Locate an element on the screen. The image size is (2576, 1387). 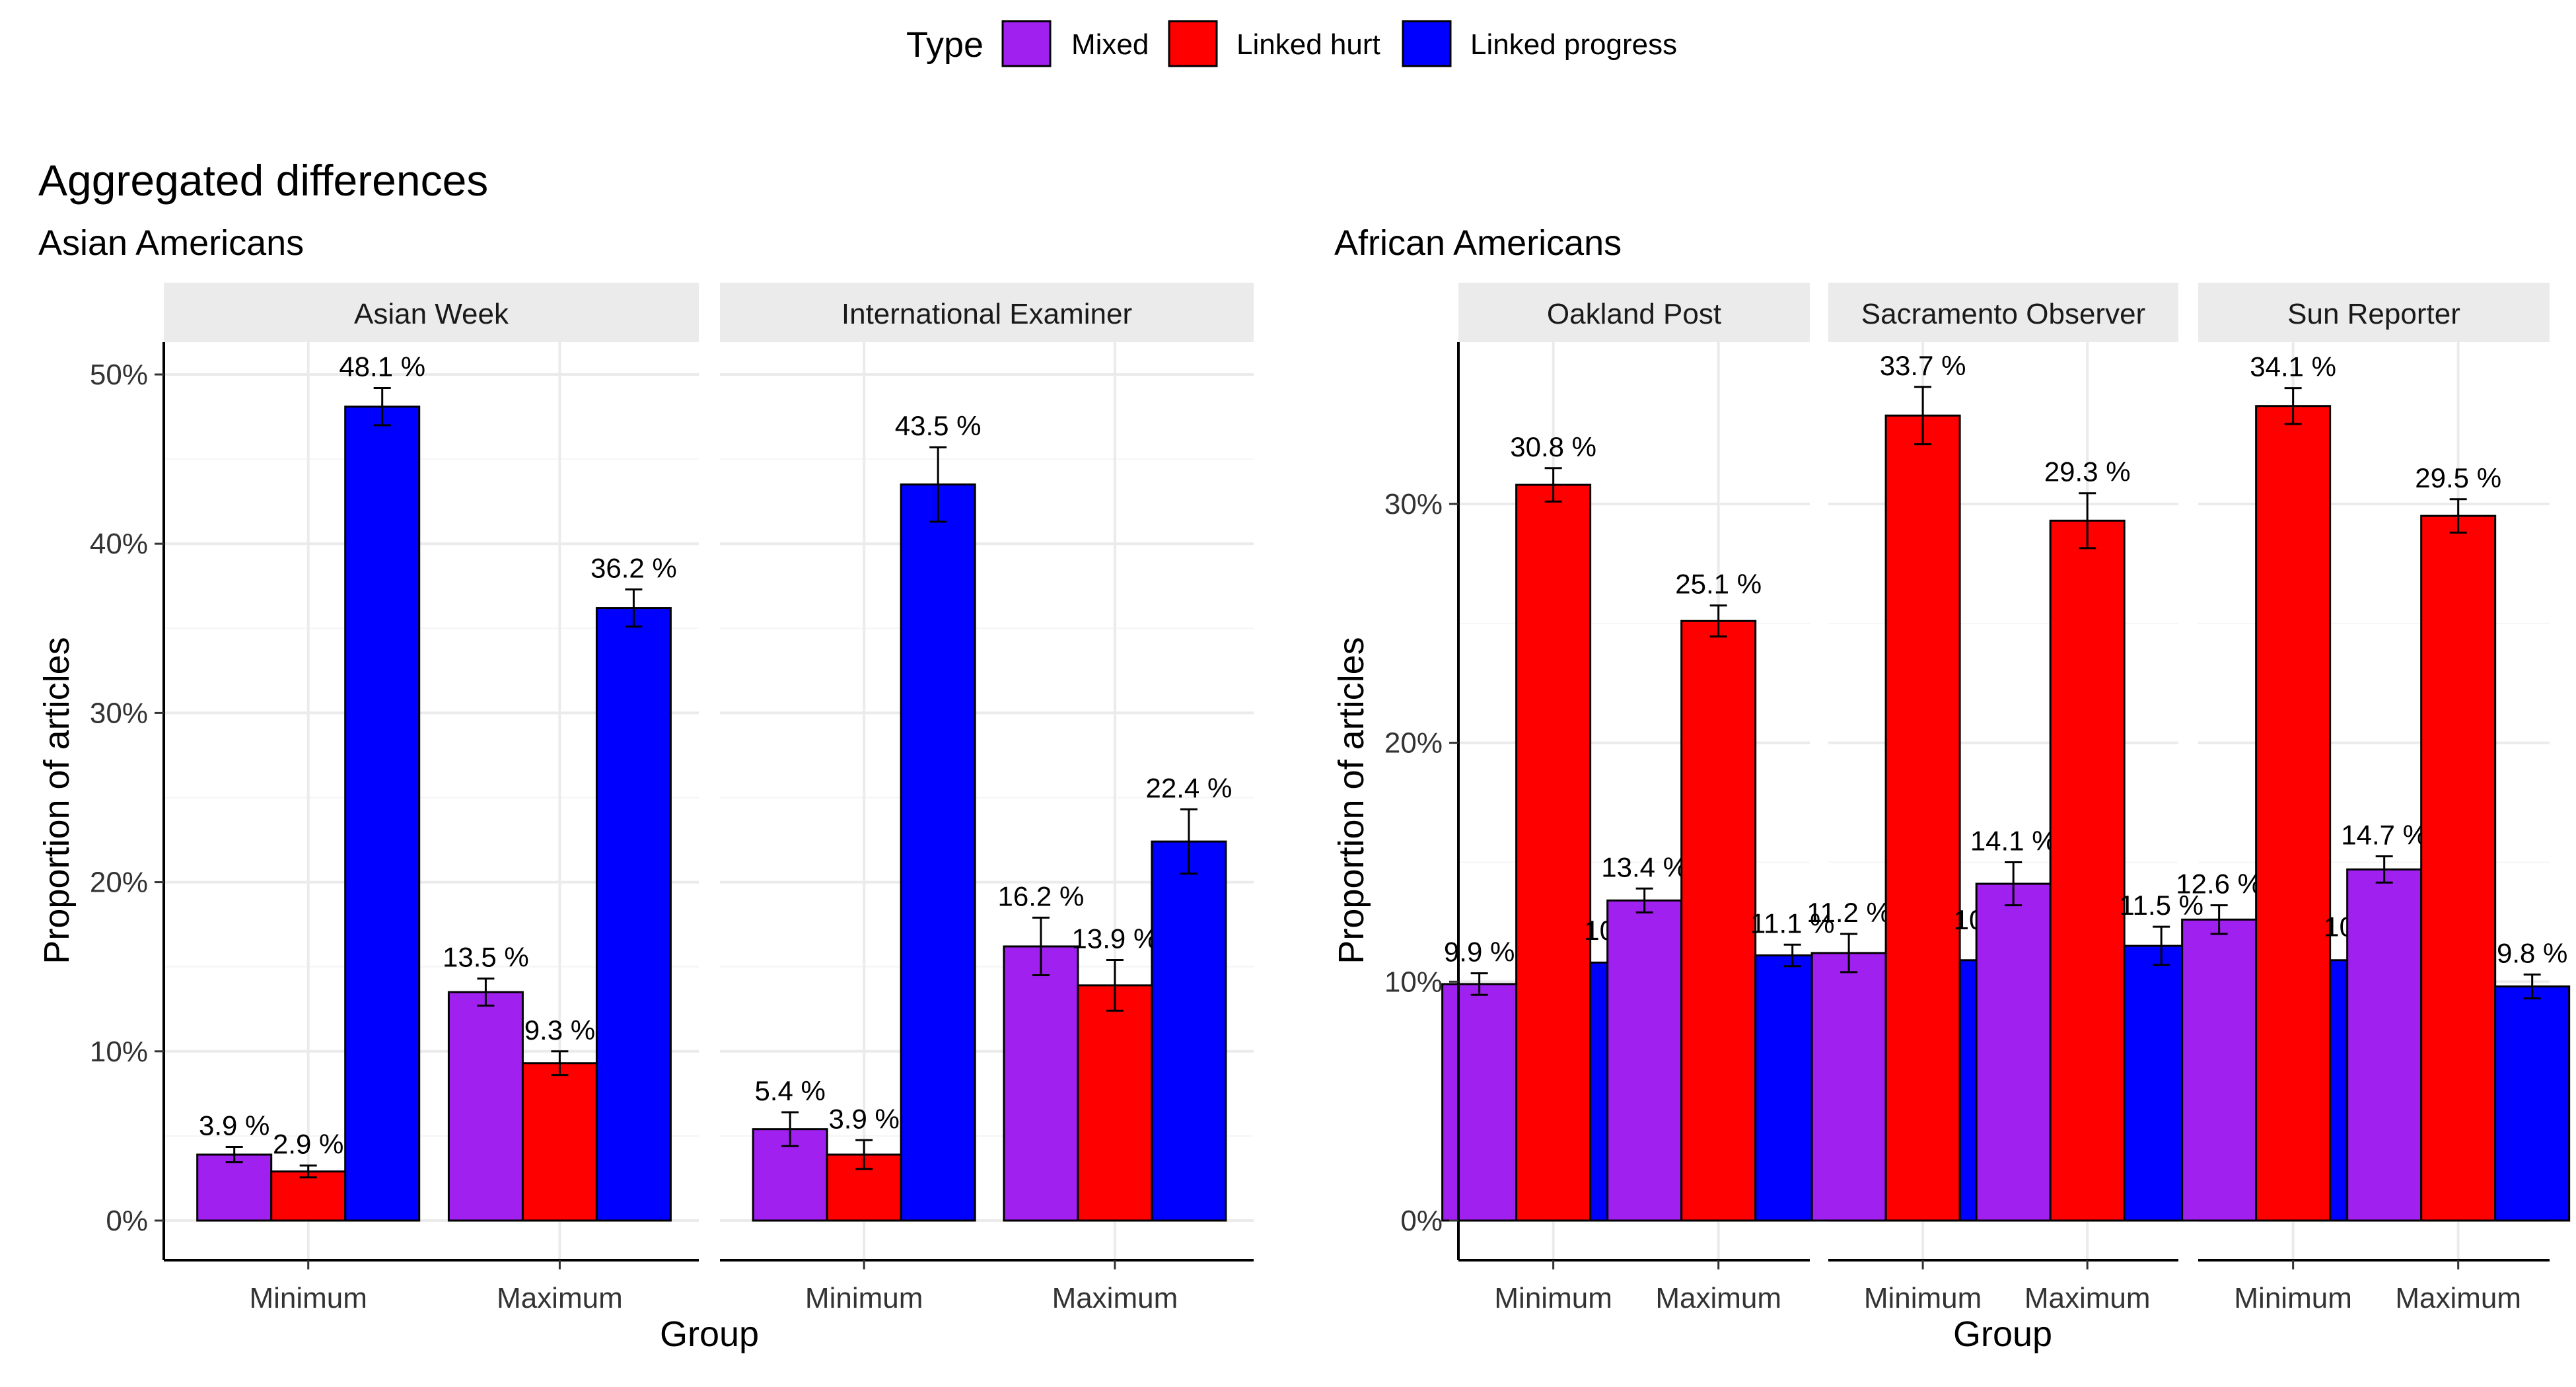
panel-subtitle-asian-americans: Asian Americans is located at coordinates (171, 243).